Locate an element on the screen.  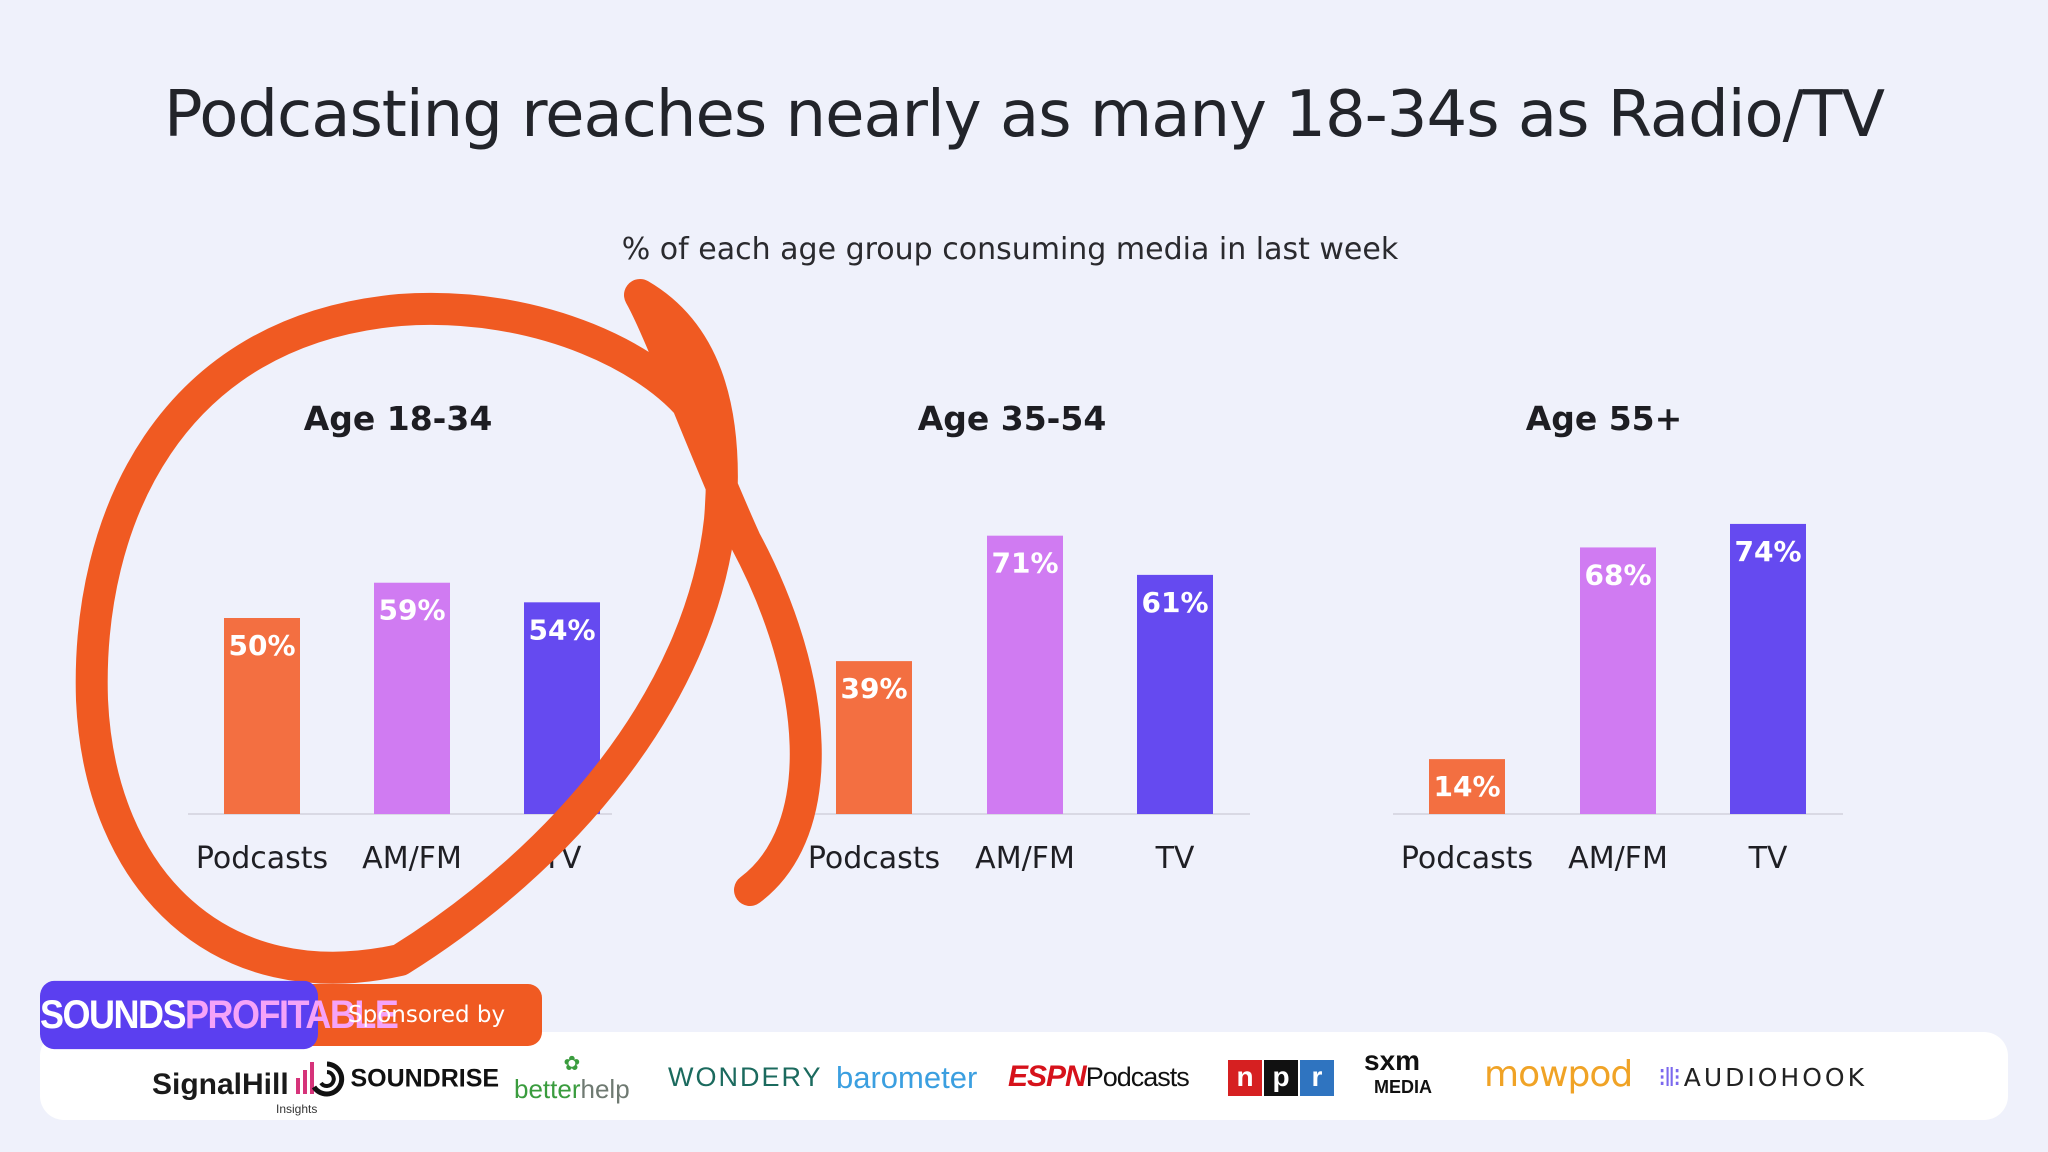
data-label: 14% is located at coordinates (1466, 786).